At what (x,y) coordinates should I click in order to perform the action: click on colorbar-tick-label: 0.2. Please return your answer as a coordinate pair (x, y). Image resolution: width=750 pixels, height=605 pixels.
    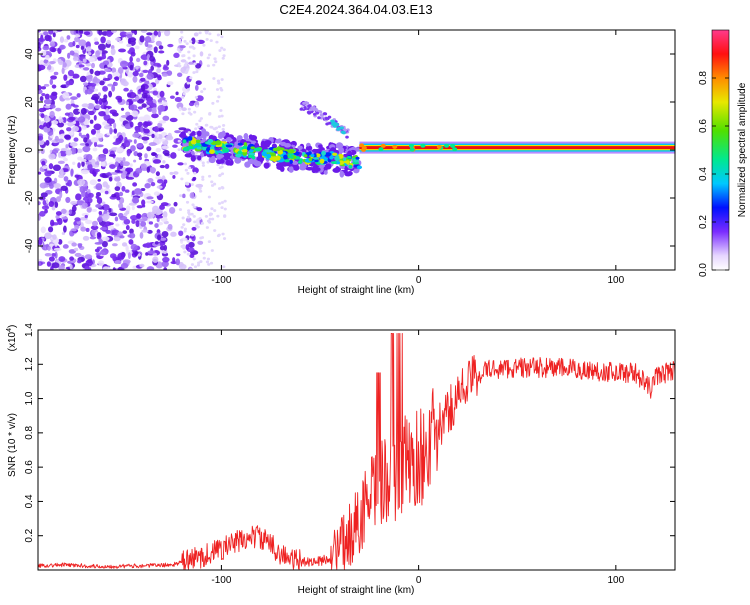
    Looking at the image, I should click on (703, 222).